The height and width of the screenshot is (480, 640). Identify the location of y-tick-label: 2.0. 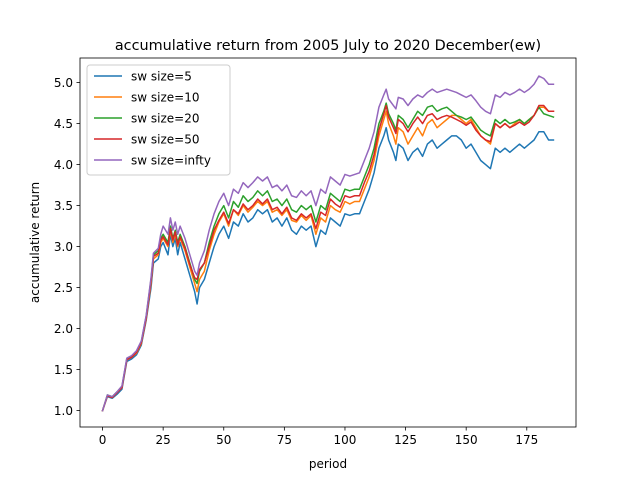
(63, 329).